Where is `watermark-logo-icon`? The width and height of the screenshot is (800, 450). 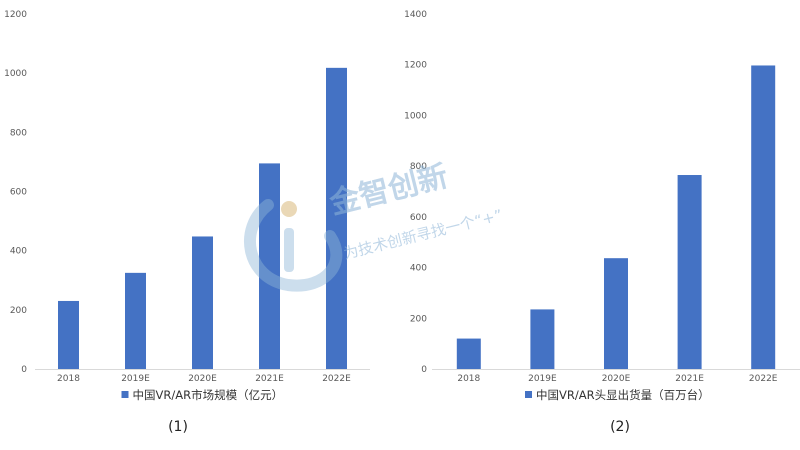 watermark-logo-icon is located at coordinates (293, 245).